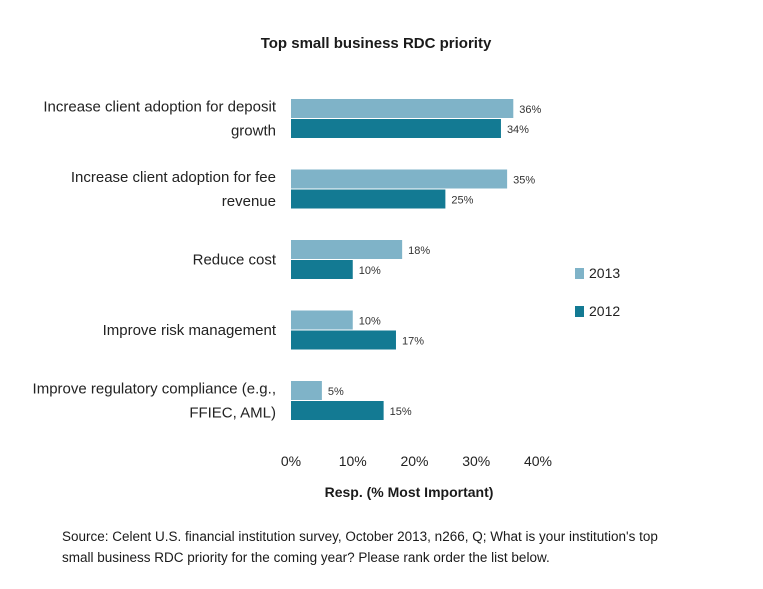 The image size is (763, 589). I want to click on category-label: FFIEC, AML), so click(232, 413).